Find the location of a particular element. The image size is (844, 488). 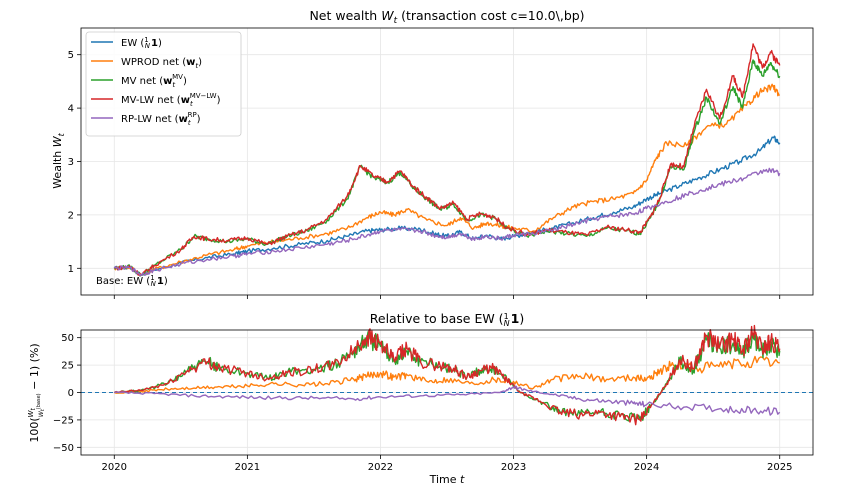

x-axis-label: Time t is located at coordinates (447, 479).